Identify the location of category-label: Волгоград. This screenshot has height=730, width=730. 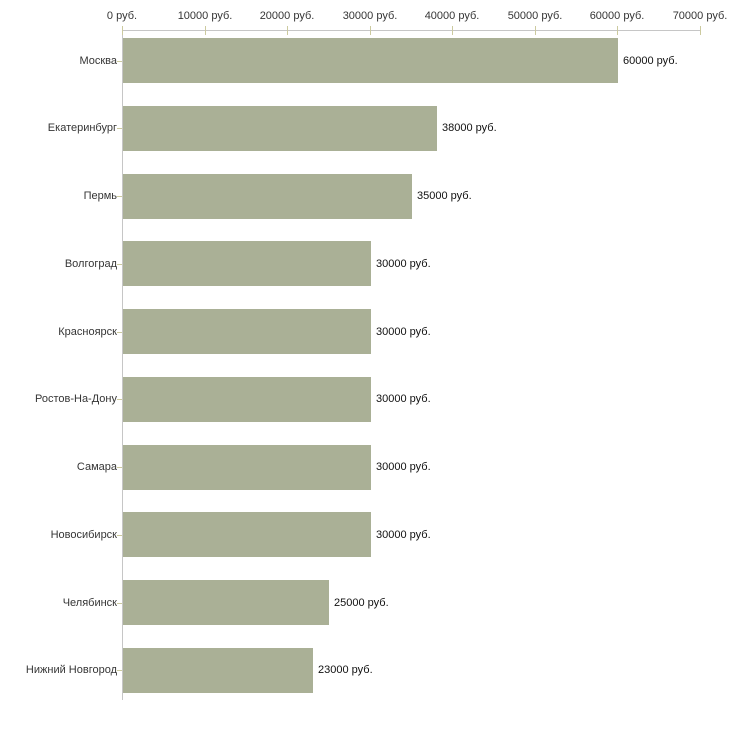
(90, 264).